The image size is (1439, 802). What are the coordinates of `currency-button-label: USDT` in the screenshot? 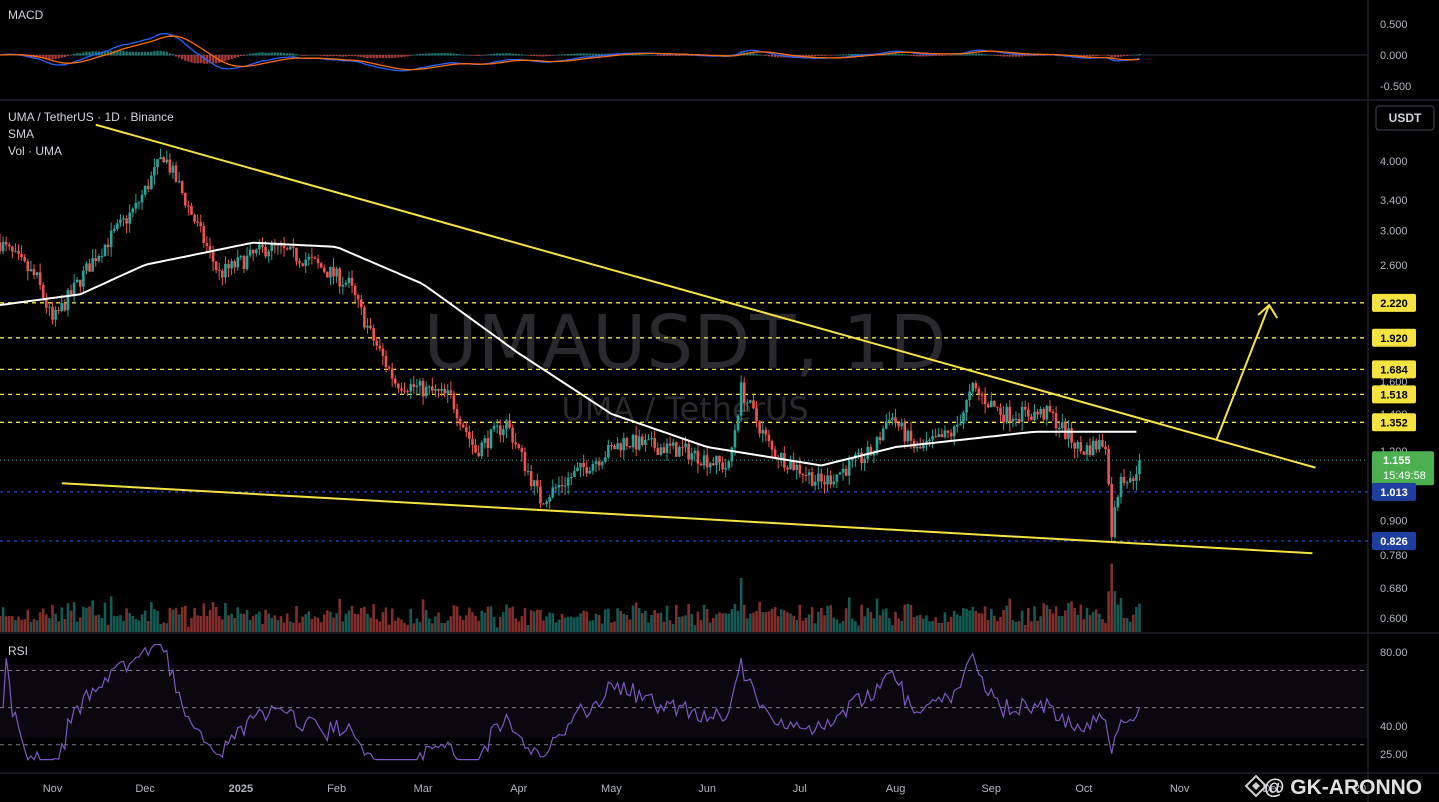 It's located at (1405, 118).